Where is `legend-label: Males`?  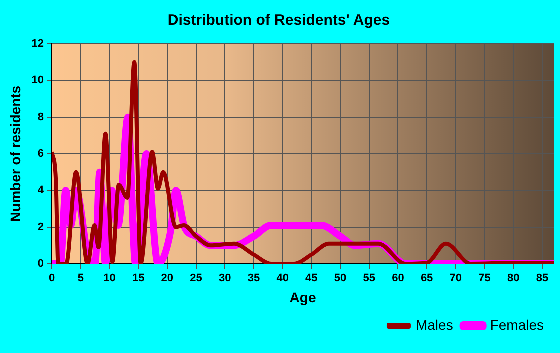 legend-label: Males is located at coordinates (435, 324).